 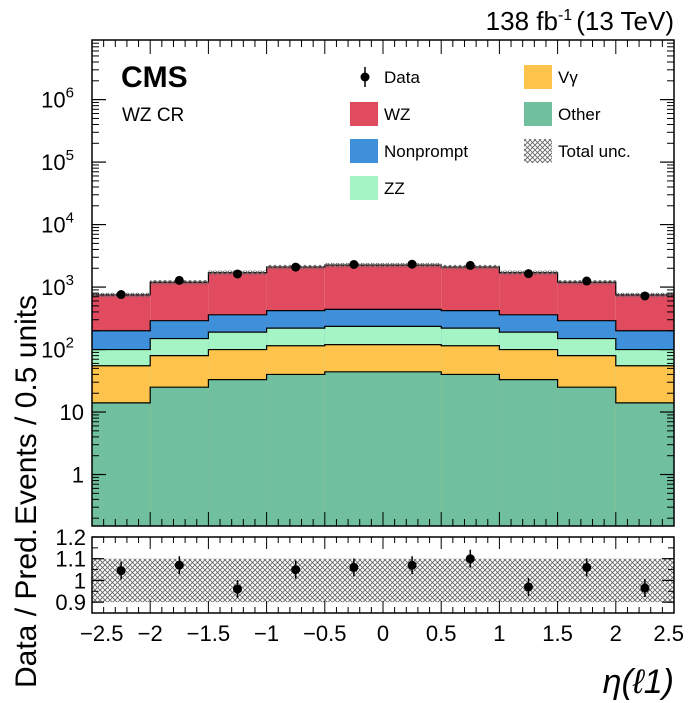 What do you see at coordinates (153, 115) in the screenshot?
I see `region-label: WZ CR` at bounding box center [153, 115].